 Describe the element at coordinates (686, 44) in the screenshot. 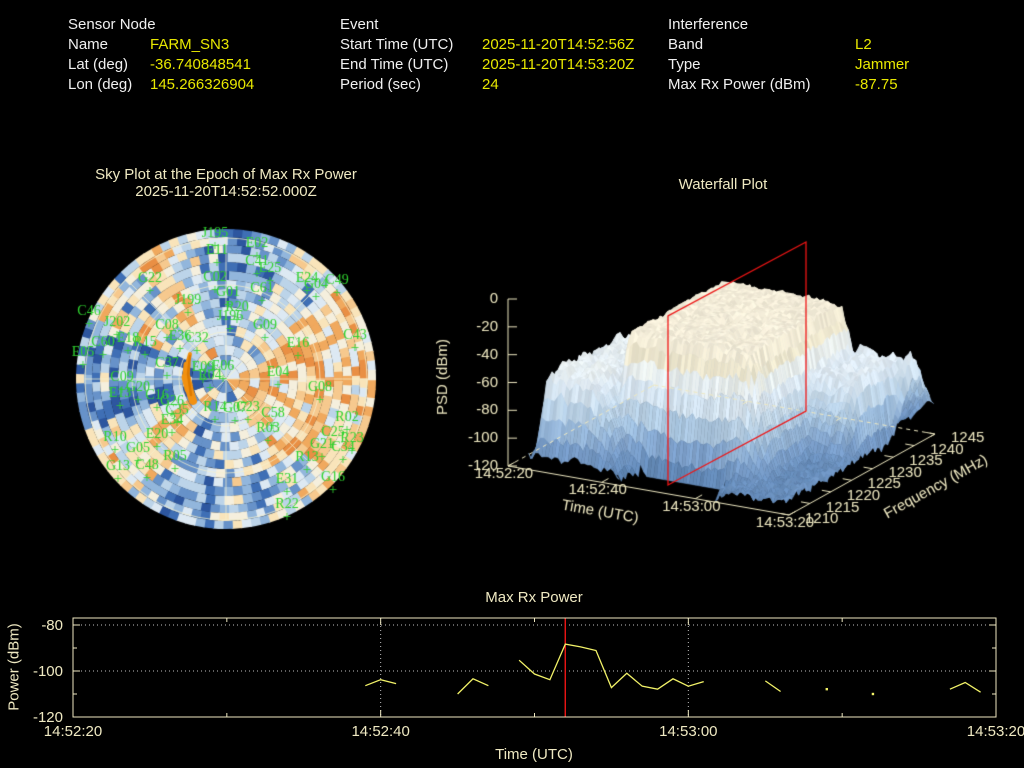

I see `header-field-label: Band` at that location.